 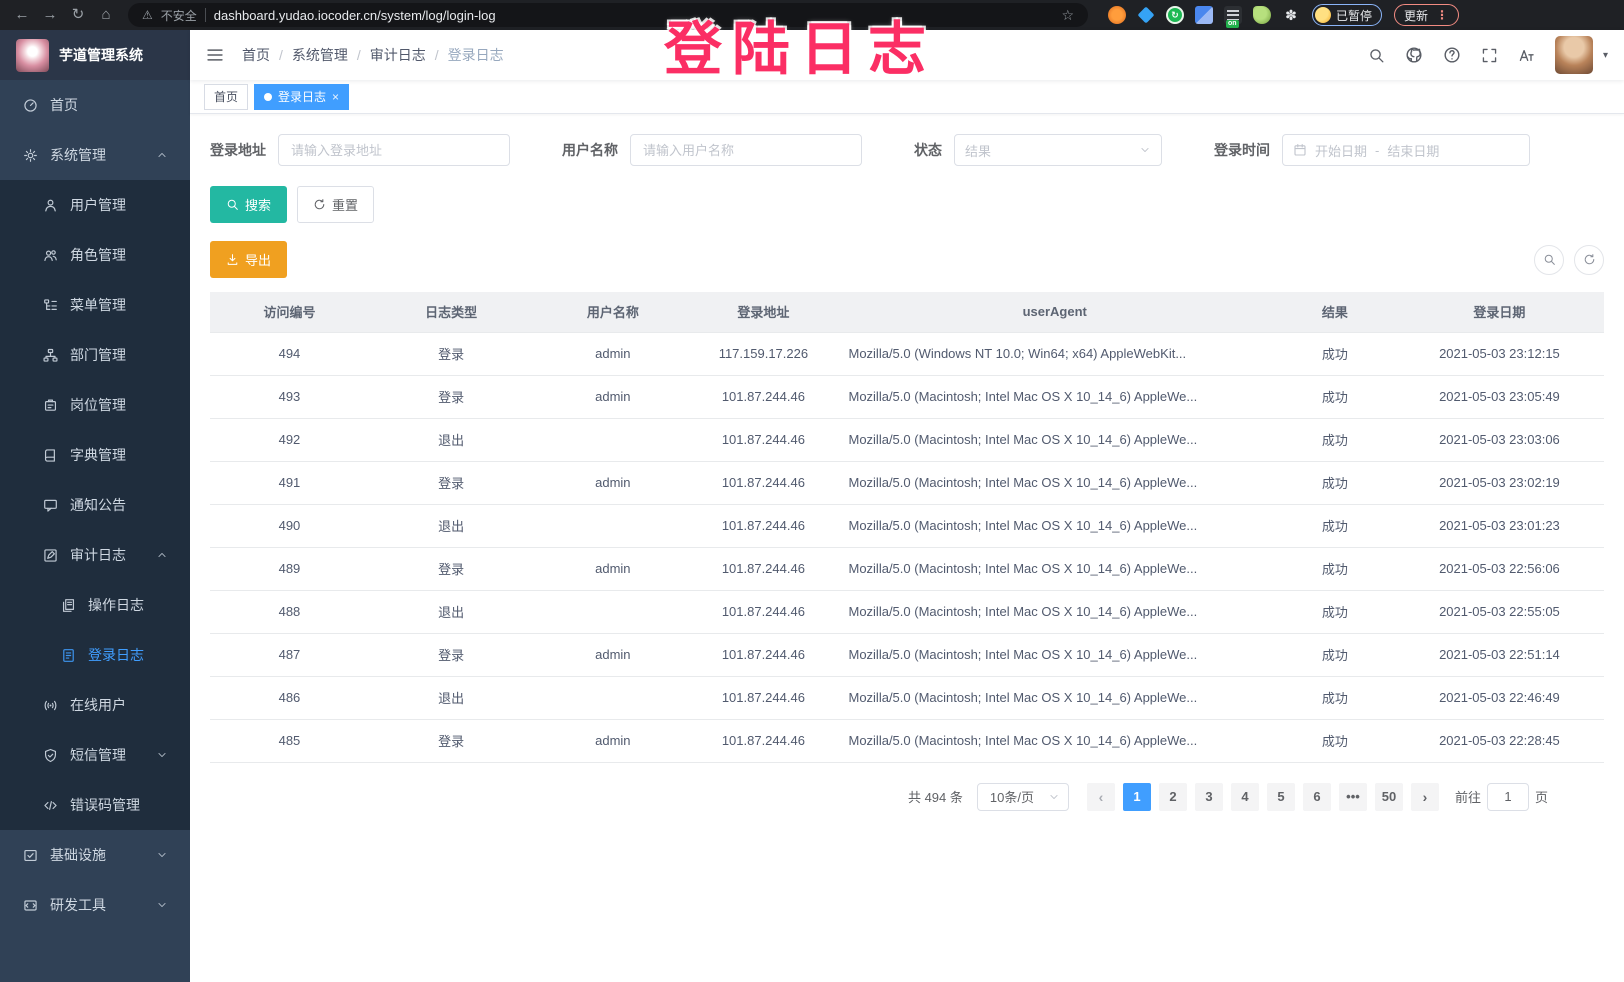 I want to click on refresh-table-button, so click(x=1589, y=259).